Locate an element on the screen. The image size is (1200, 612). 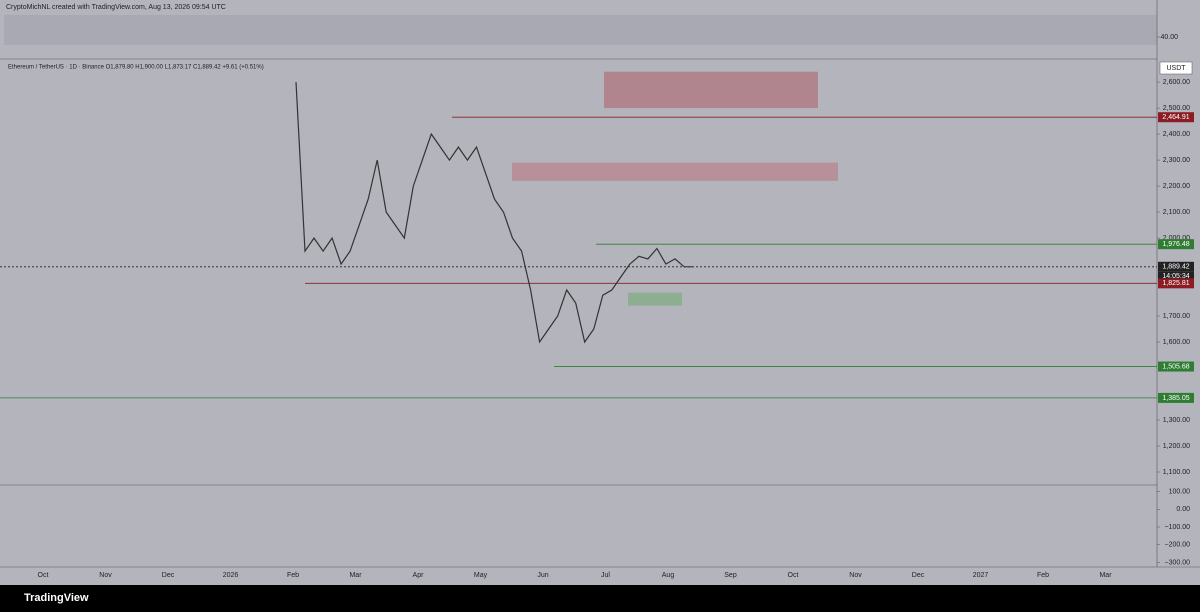
x-tick-label: Sep is located at coordinates (730, 575).